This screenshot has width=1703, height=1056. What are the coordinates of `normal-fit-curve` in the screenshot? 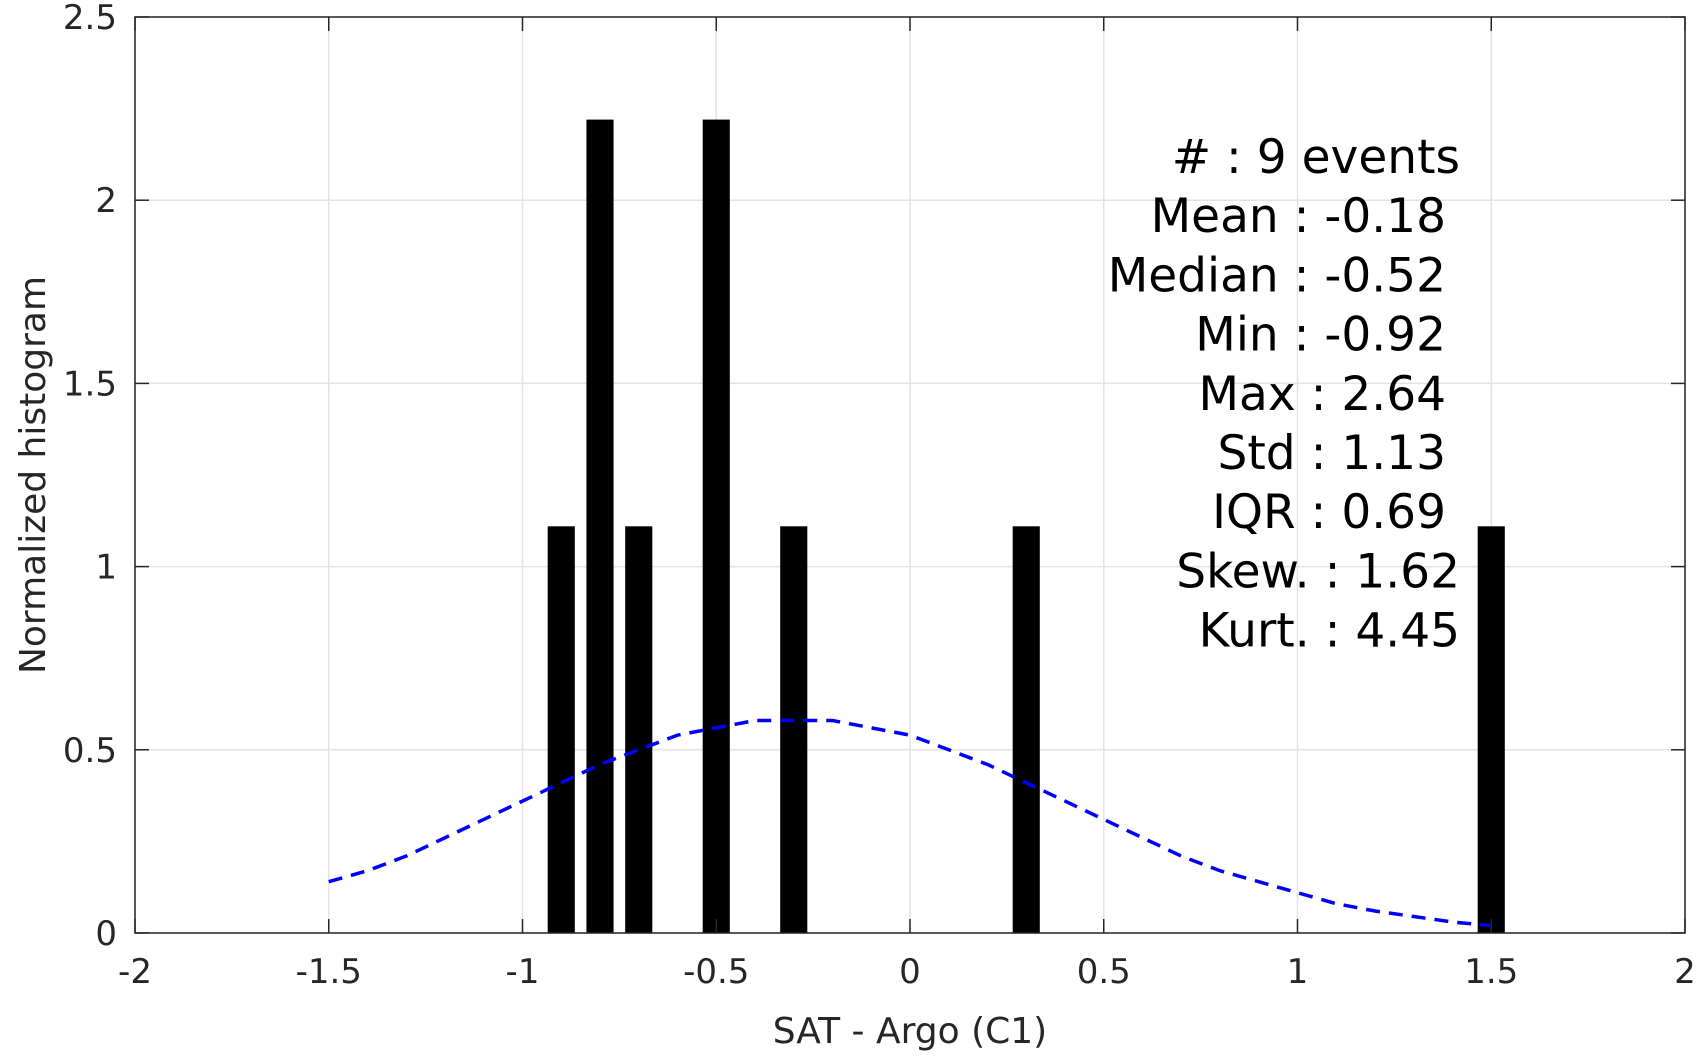 It's located at (910, 823).